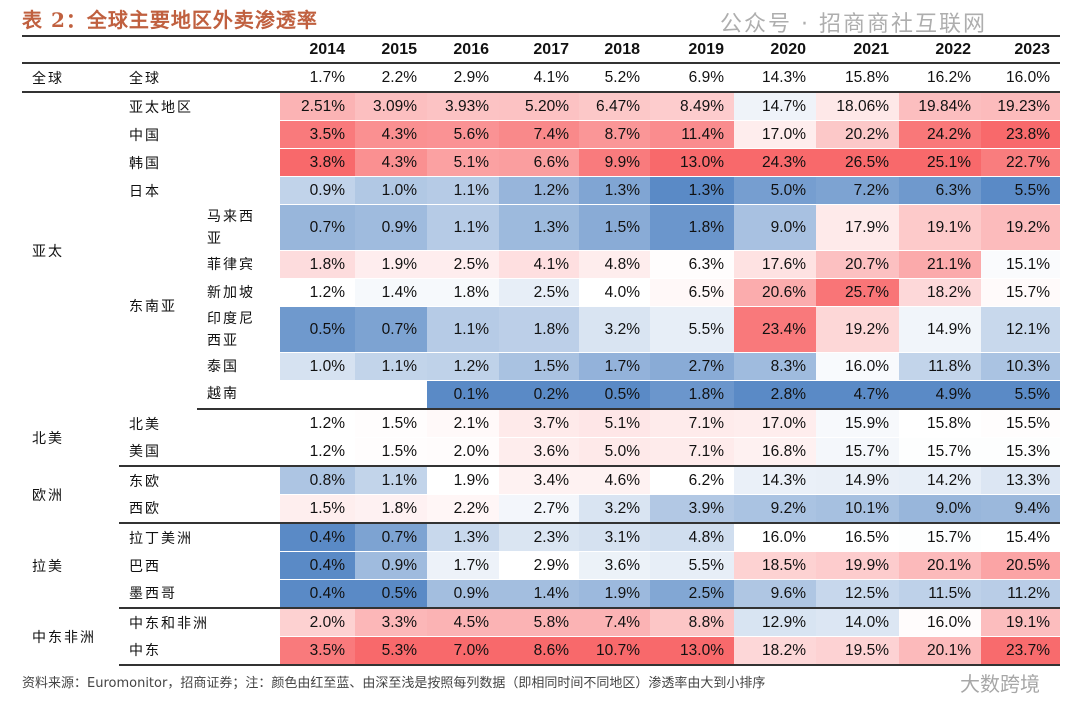  Describe the element at coordinates (1020, 594) in the screenshot. I see `value-cell: 11.2%` at that location.